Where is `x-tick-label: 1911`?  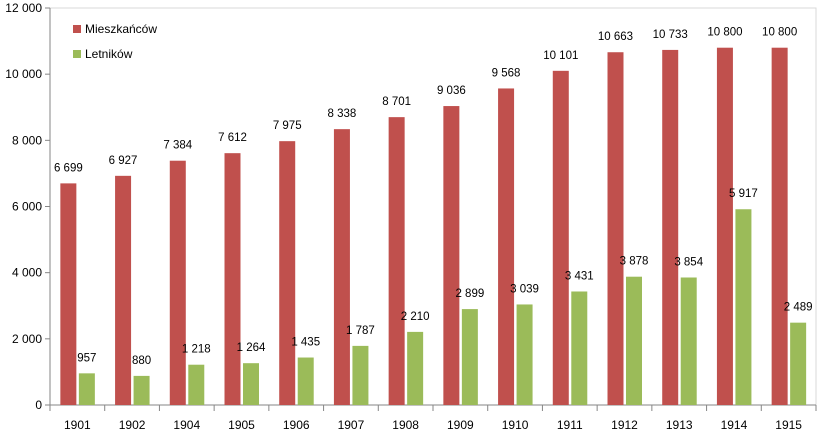
x-tick-label: 1911 is located at coordinates (570, 425).